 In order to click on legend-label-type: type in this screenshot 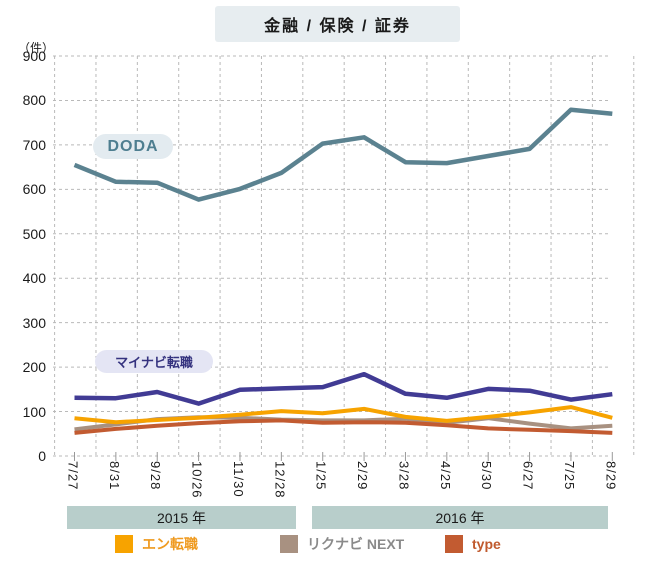, I will do `click(486, 544)`.